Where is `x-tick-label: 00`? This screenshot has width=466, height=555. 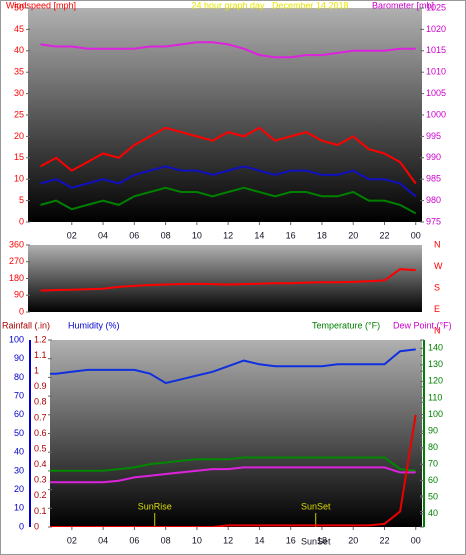
x-tick-label: 00 is located at coordinates (416, 540).